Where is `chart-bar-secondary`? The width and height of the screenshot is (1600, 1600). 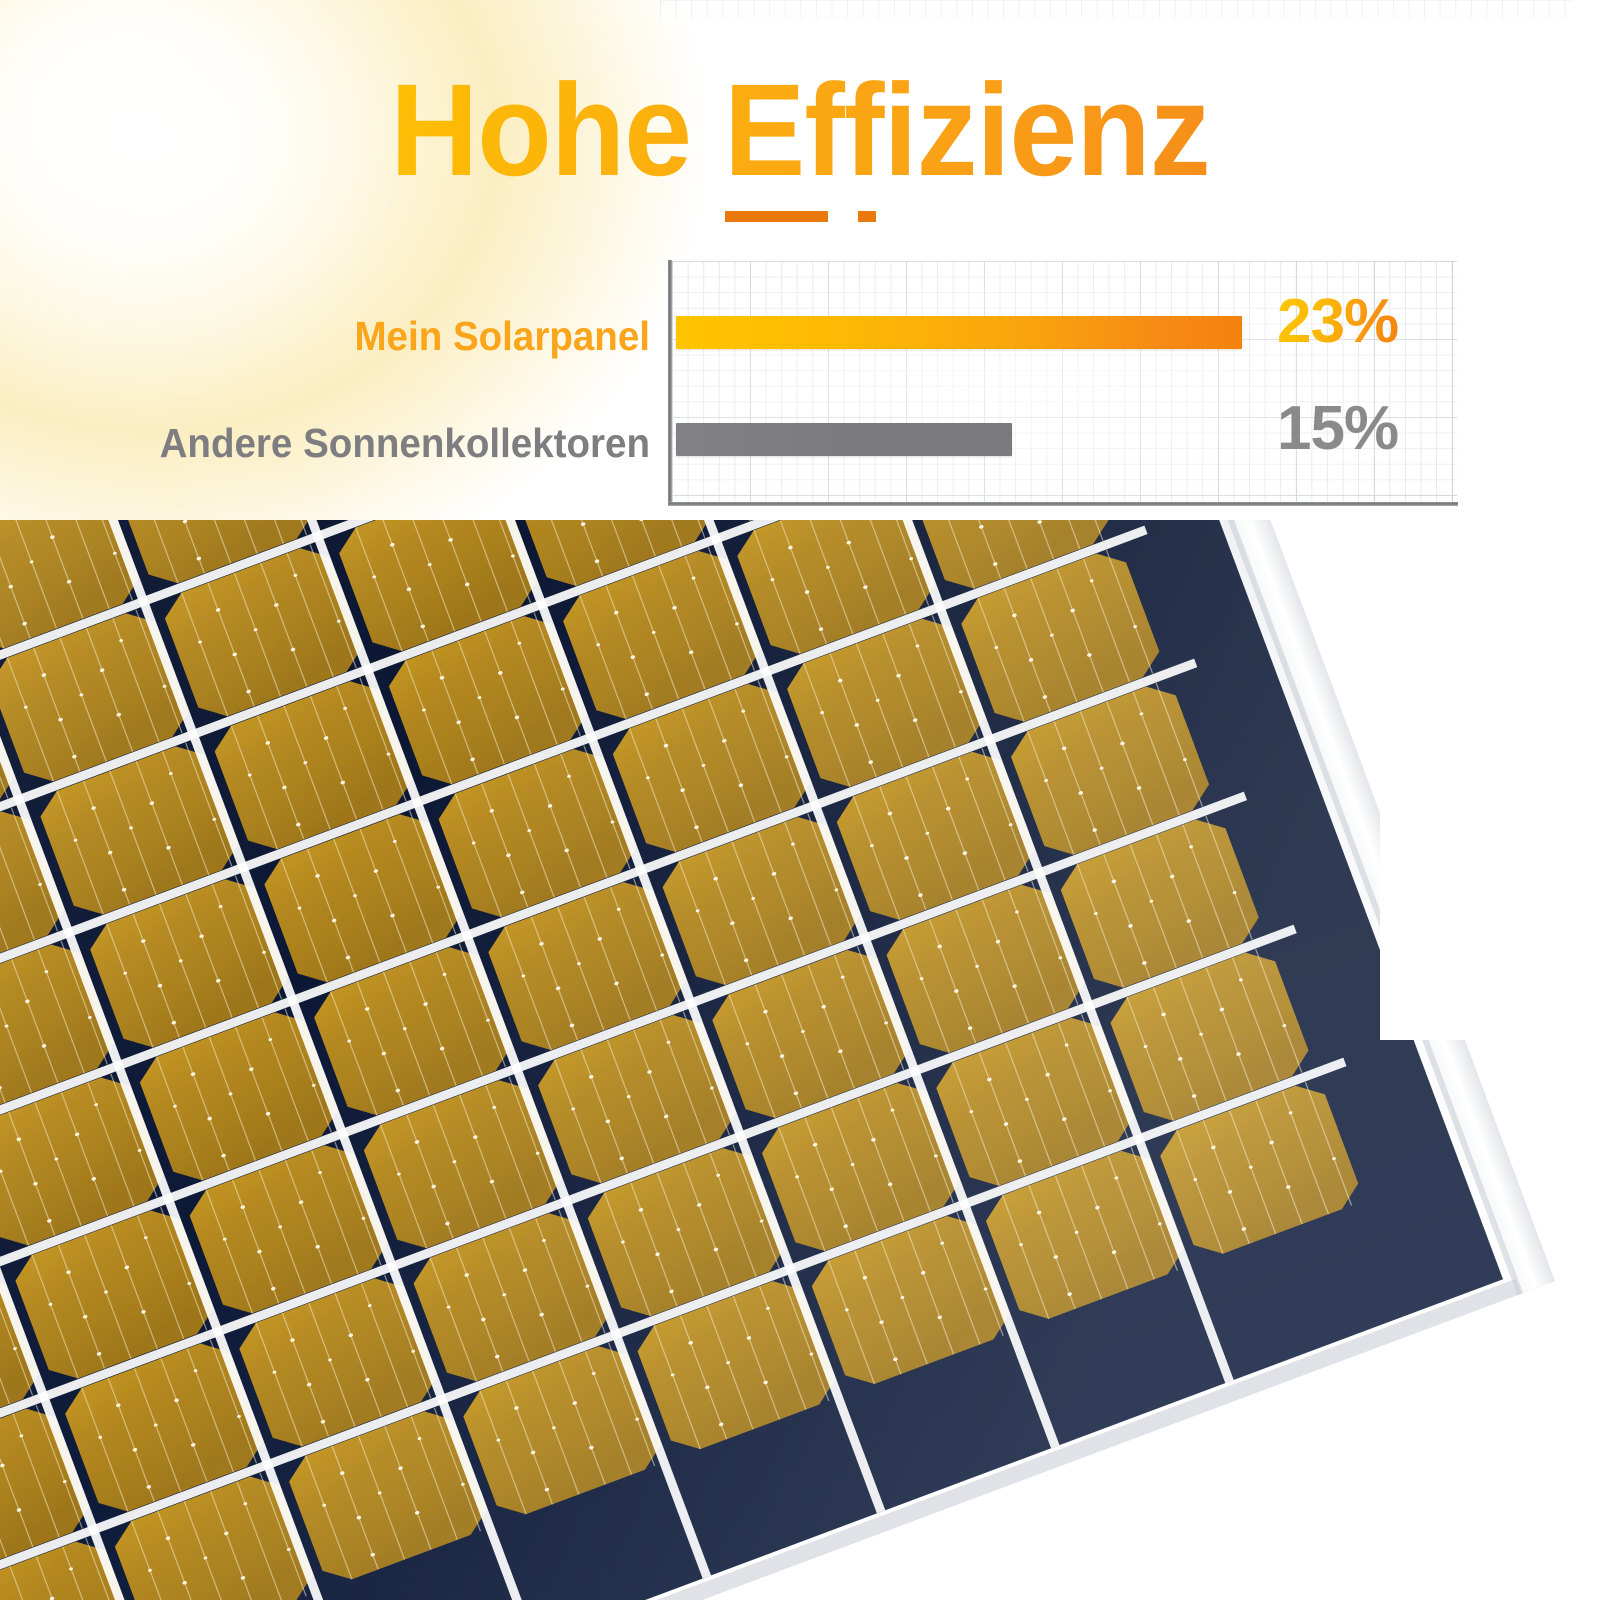 chart-bar-secondary is located at coordinates (844, 439).